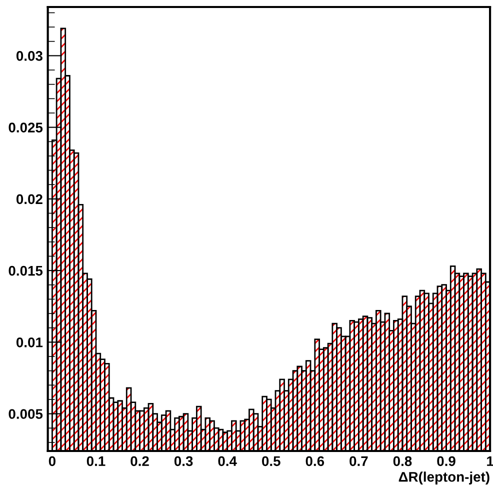 The image size is (493, 500). Describe the element at coordinates (25, 271) in the screenshot. I see `y-tick-label: 0.015` at that location.